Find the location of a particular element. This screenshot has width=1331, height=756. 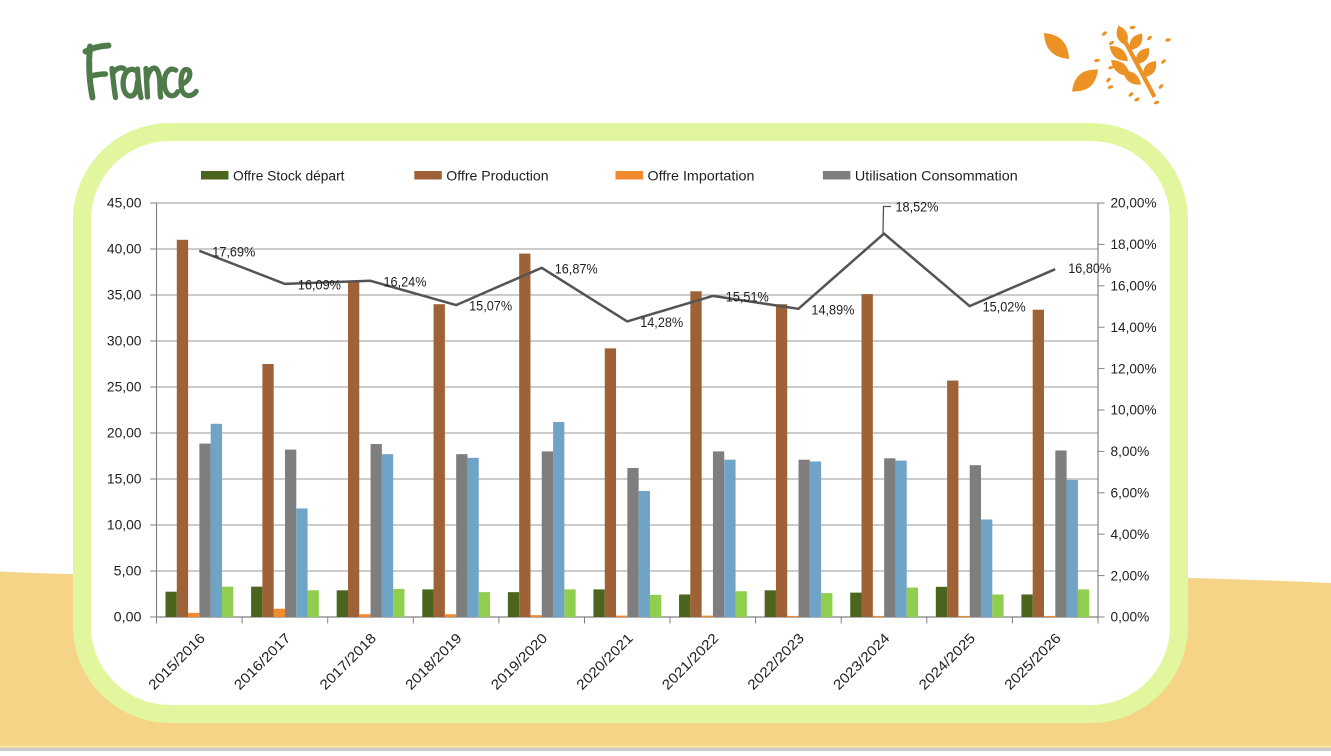

svg-text: 0,00 is located at coordinates (128, 617).